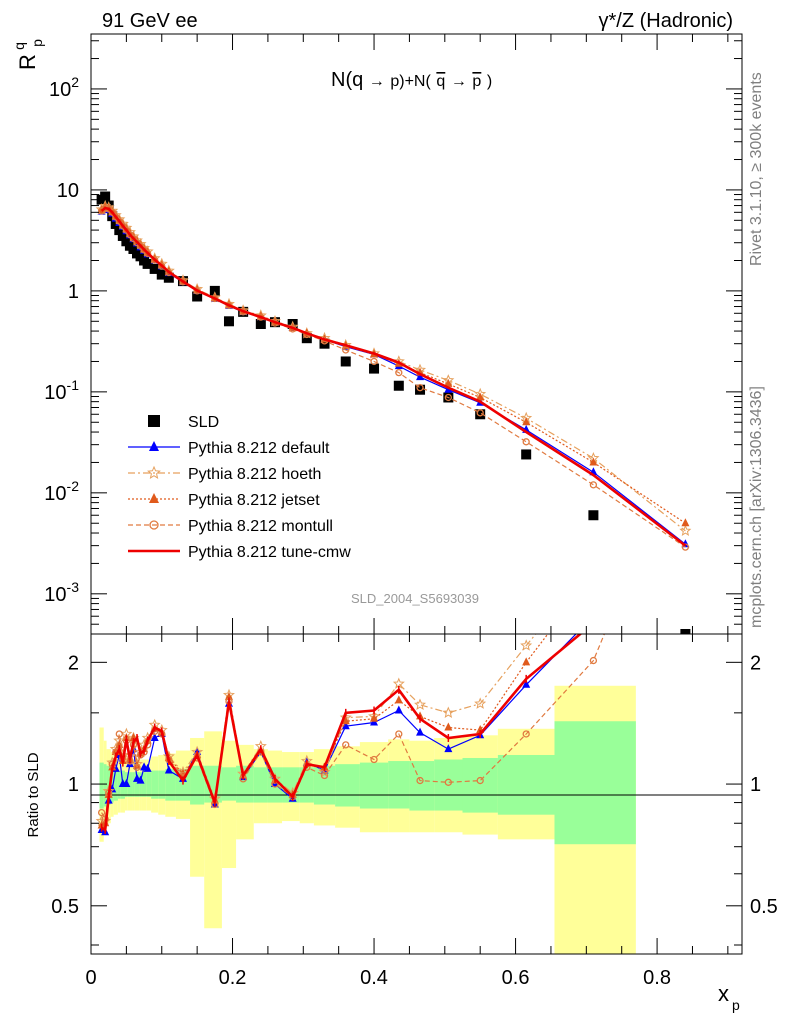 The width and height of the screenshot is (786, 1024). I want to click on point-pythia-8-212-hoeth, so click(685, 530).